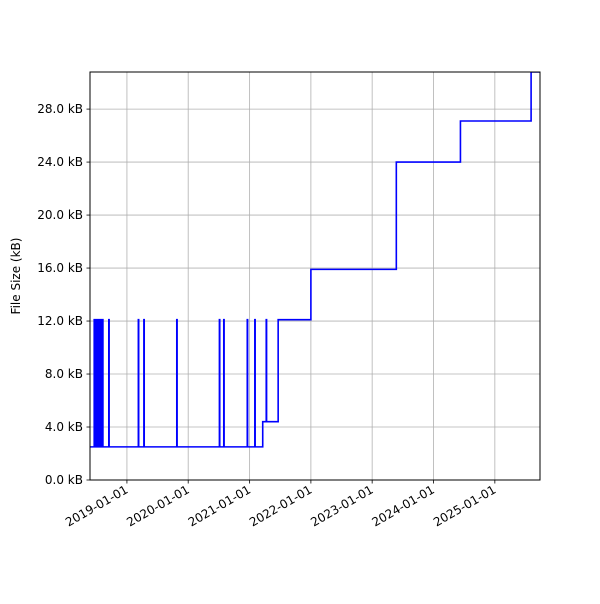 This screenshot has width=600, height=604. Describe the element at coordinates (64, 480) in the screenshot. I see `y-tick-label: 0.0 kB` at that location.